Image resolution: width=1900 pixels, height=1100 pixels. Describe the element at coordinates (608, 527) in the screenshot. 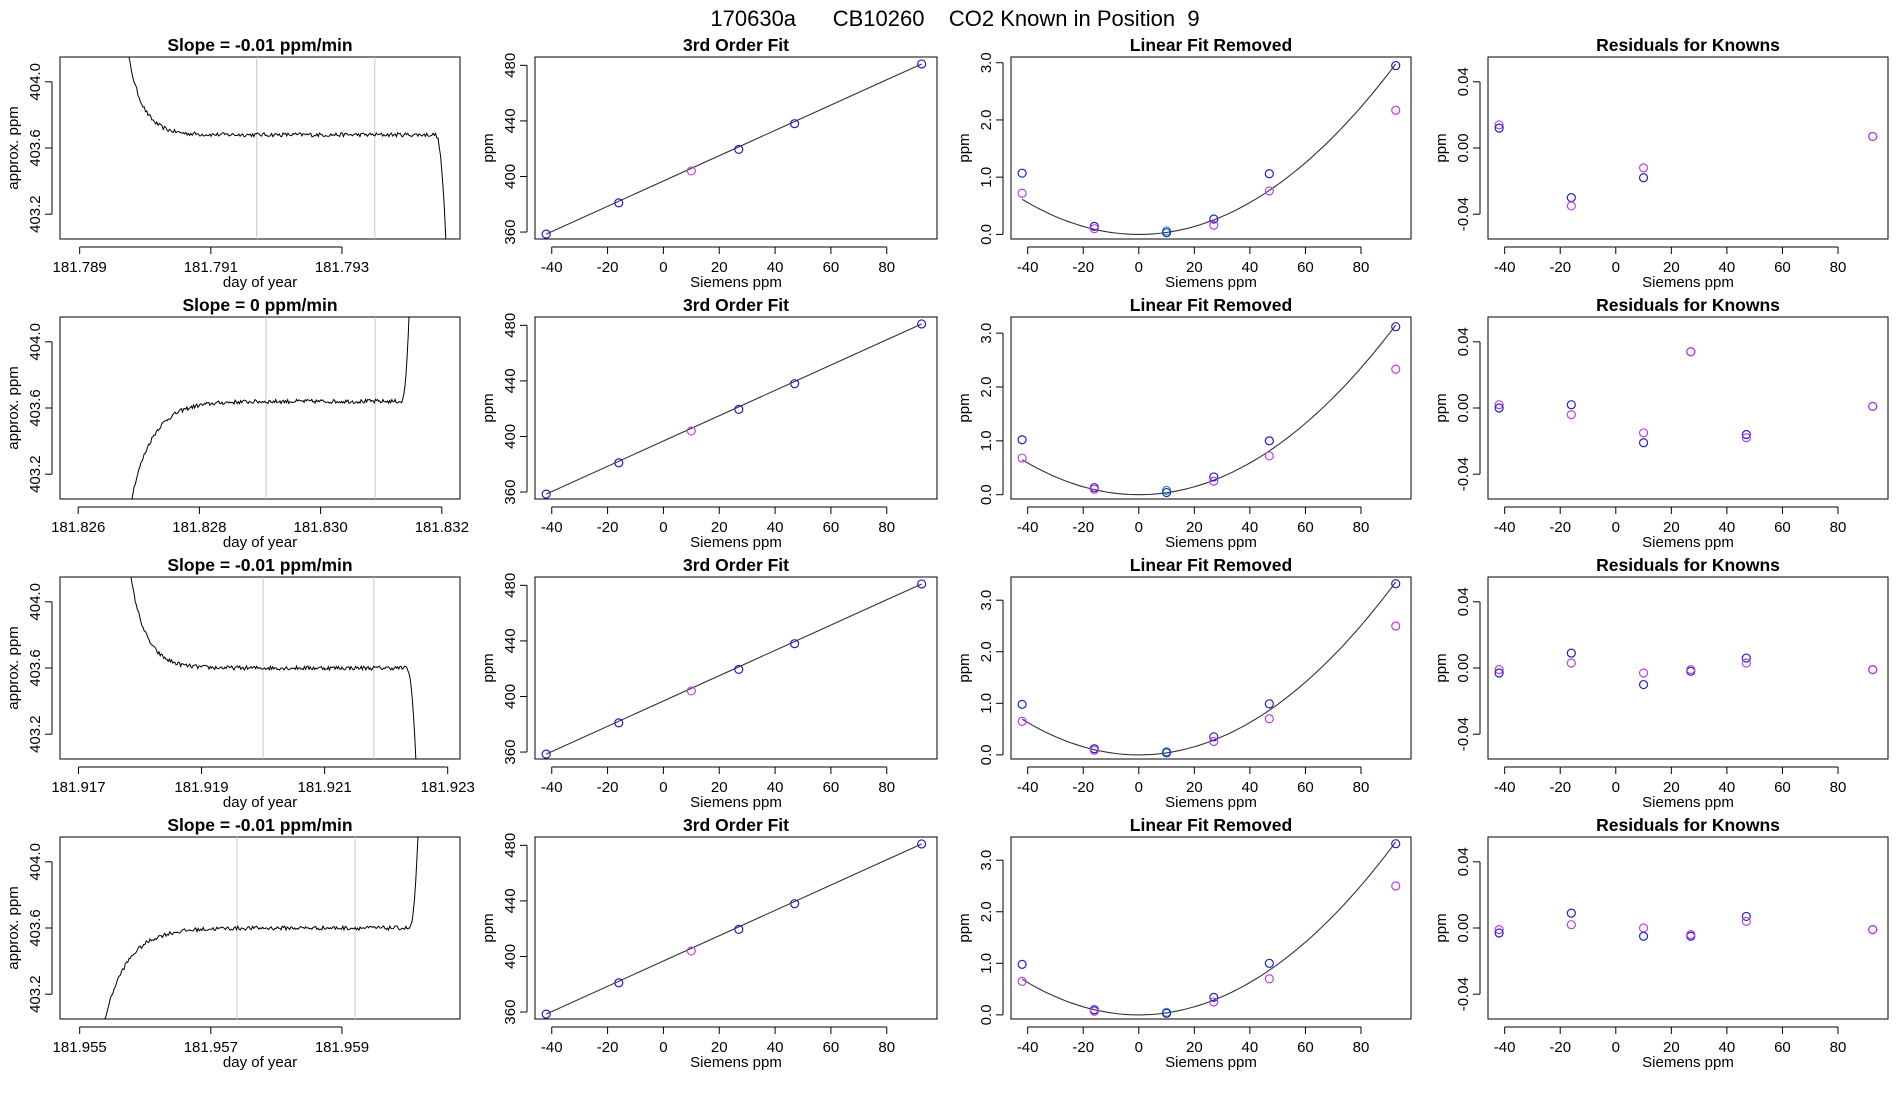

I see `x-tick-label: -20` at that location.